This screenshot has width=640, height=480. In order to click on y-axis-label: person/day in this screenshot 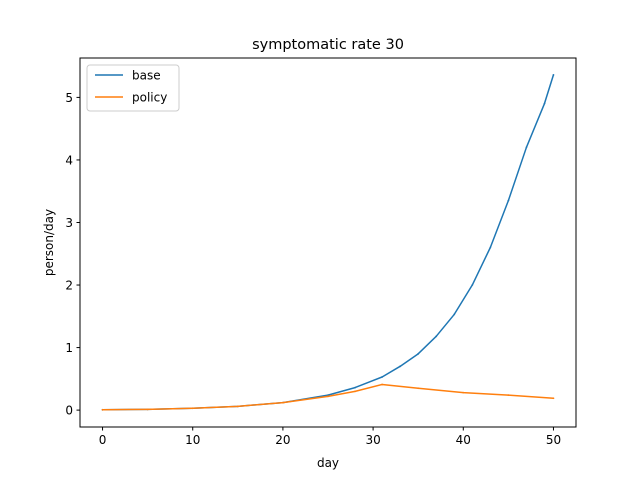, I will do `click(49, 242)`.